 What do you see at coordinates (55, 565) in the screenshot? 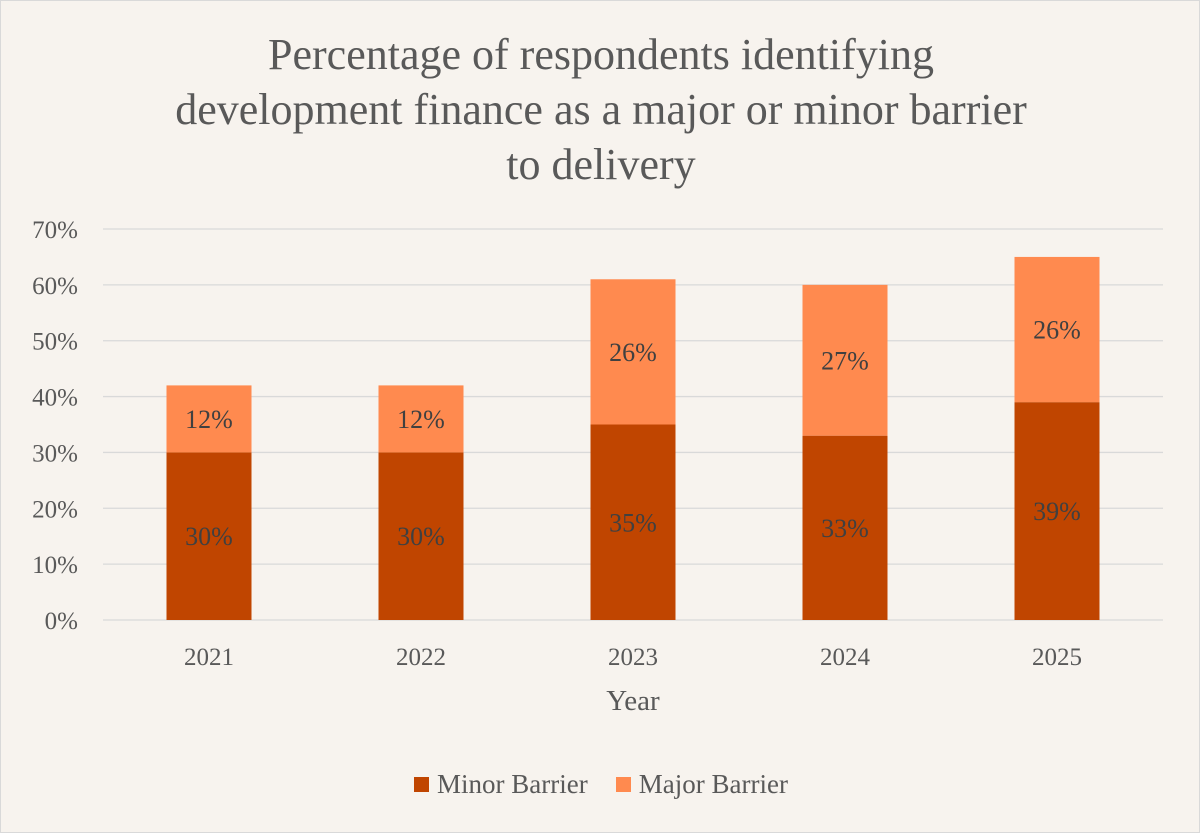
I see `y-tick-label-10: 10%` at bounding box center [55, 565].